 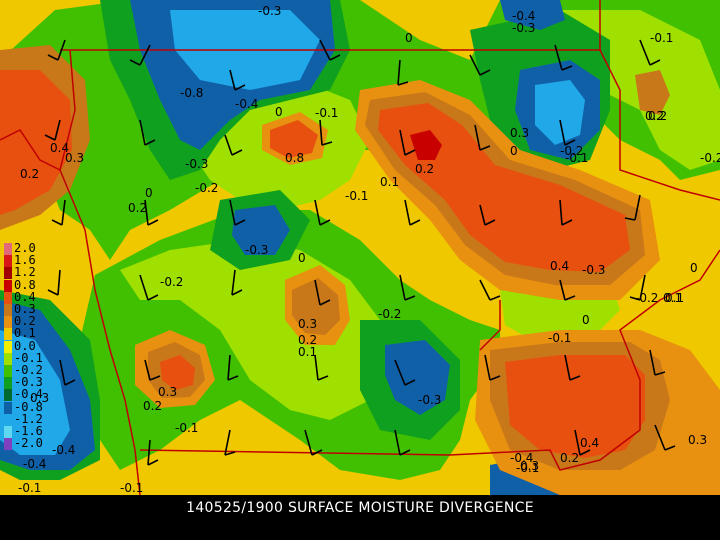 What do you see at coordinates (32, 431) in the screenshot?
I see `legend-entry: -1.6` at bounding box center [32, 431].